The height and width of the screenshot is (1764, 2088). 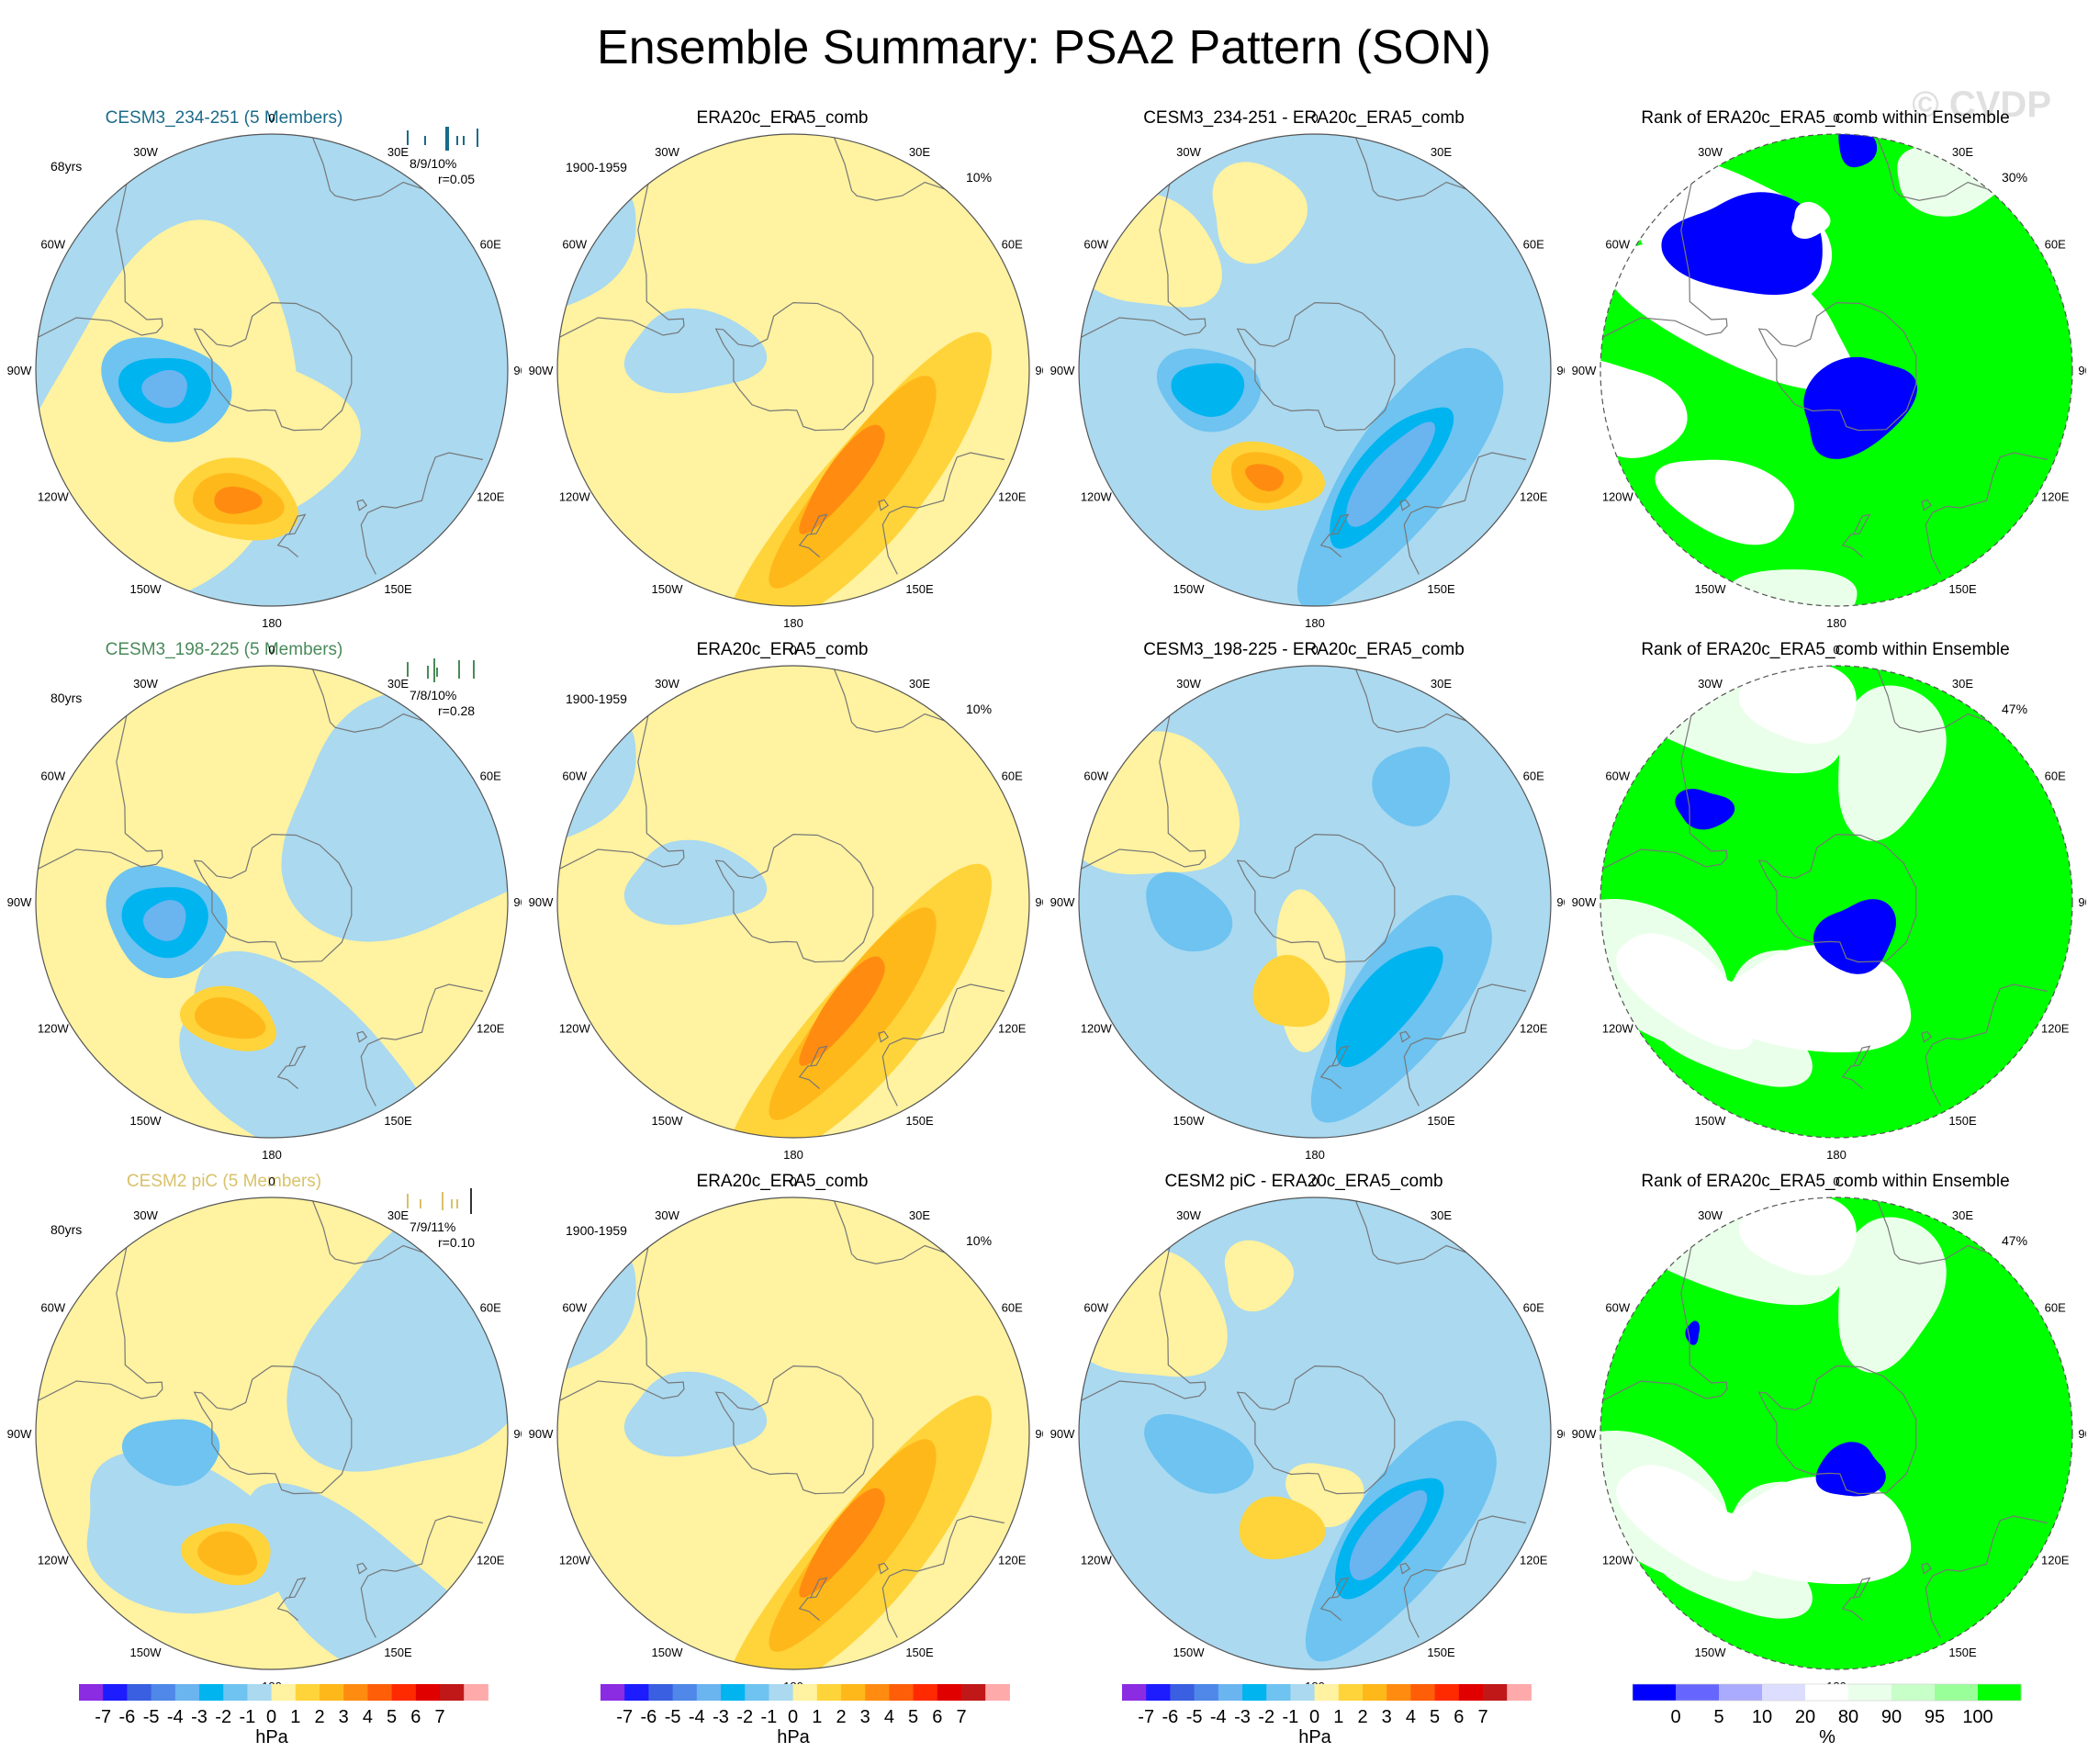 What do you see at coordinates (439, 1717) in the screenshot?
I see `colorbar-tick-label: 7` at bounding box center [439, 1717].